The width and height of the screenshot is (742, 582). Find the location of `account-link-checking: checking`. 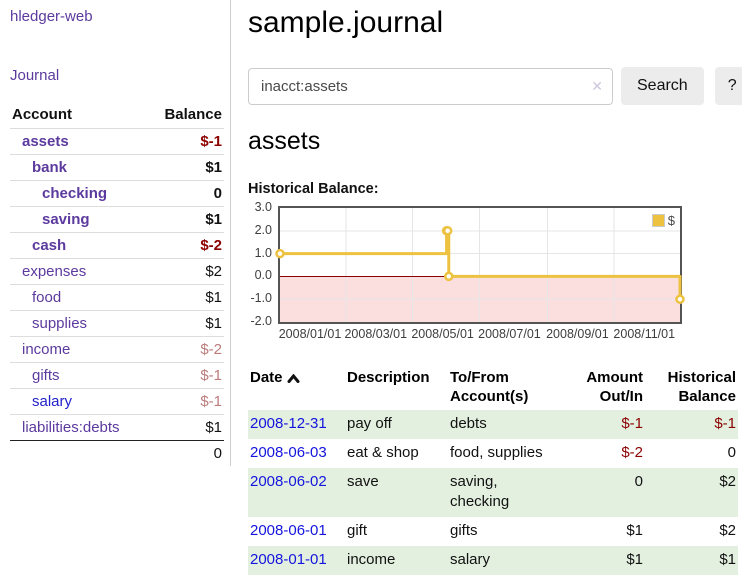

account-link-checking: checking is located at coordinates (75, 193).